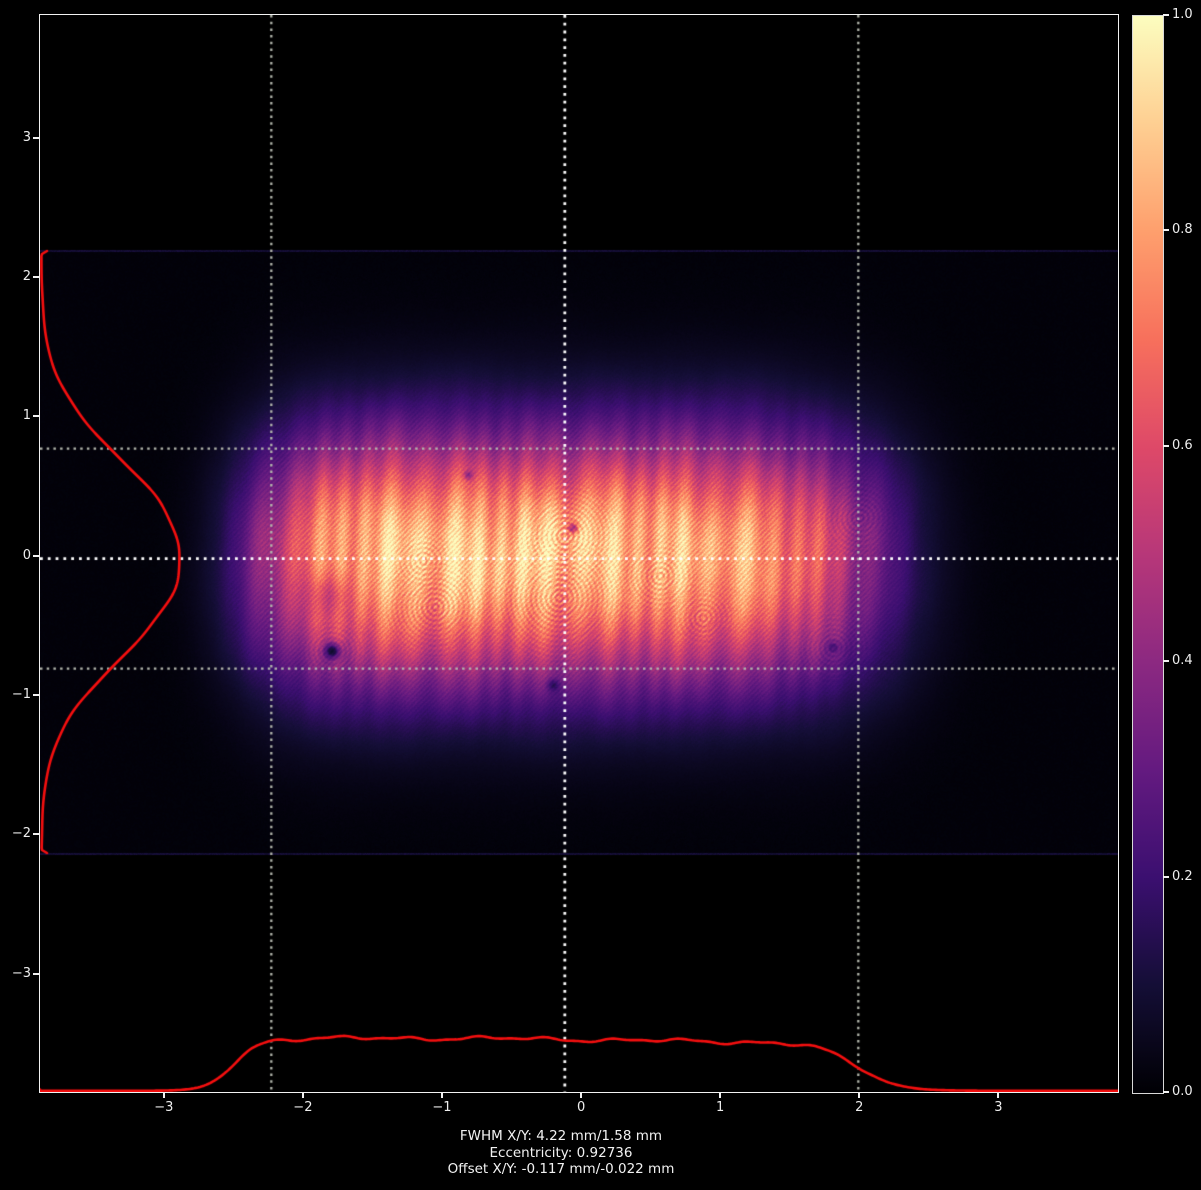  I want to click on colorbar-tick-label: 0.6, so click(1182, 445).